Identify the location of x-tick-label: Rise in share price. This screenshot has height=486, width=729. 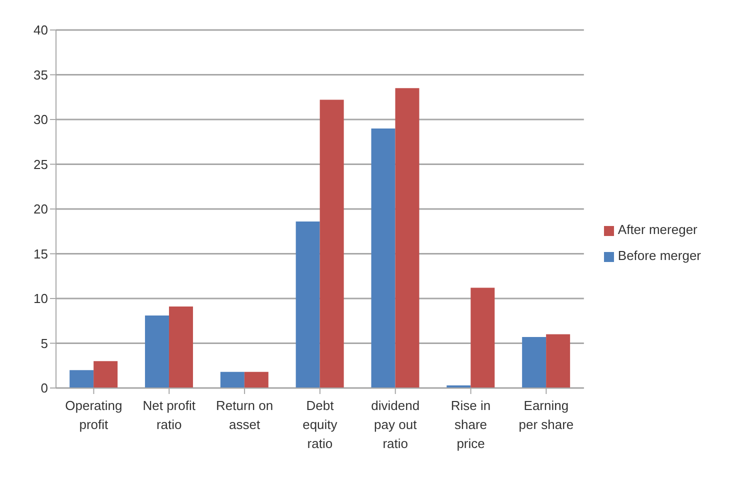
(470, 424).